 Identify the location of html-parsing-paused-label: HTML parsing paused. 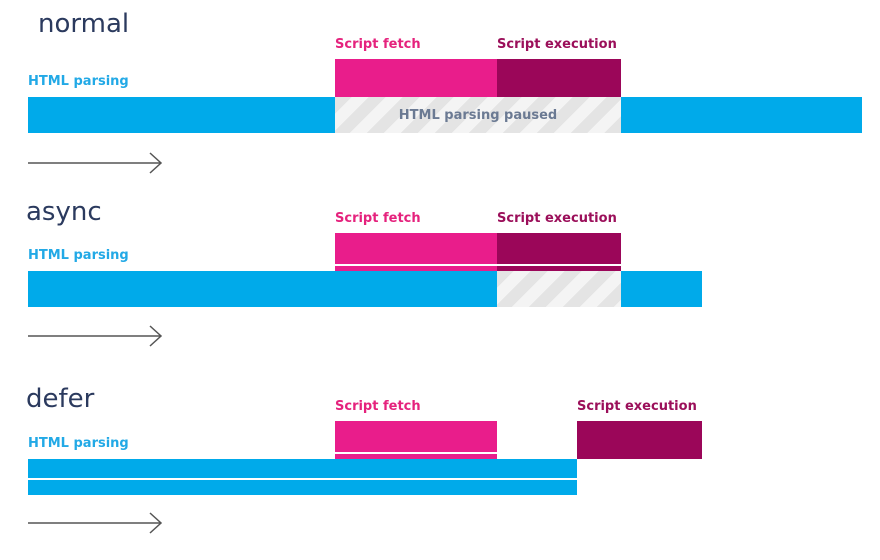
(478, 115).